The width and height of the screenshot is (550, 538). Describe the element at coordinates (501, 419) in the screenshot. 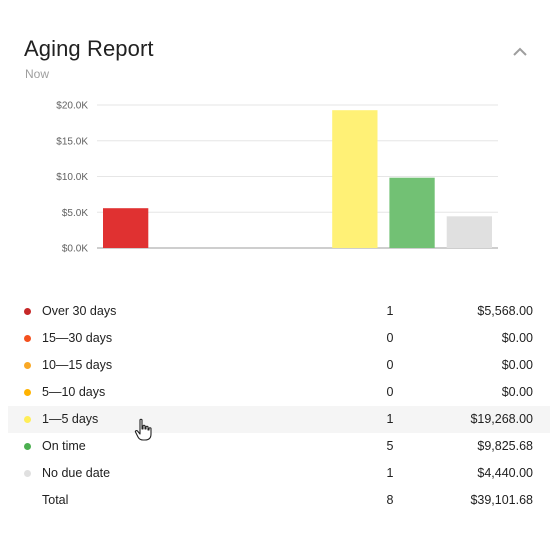

I see `row-amount: $19,268.00` at that location.